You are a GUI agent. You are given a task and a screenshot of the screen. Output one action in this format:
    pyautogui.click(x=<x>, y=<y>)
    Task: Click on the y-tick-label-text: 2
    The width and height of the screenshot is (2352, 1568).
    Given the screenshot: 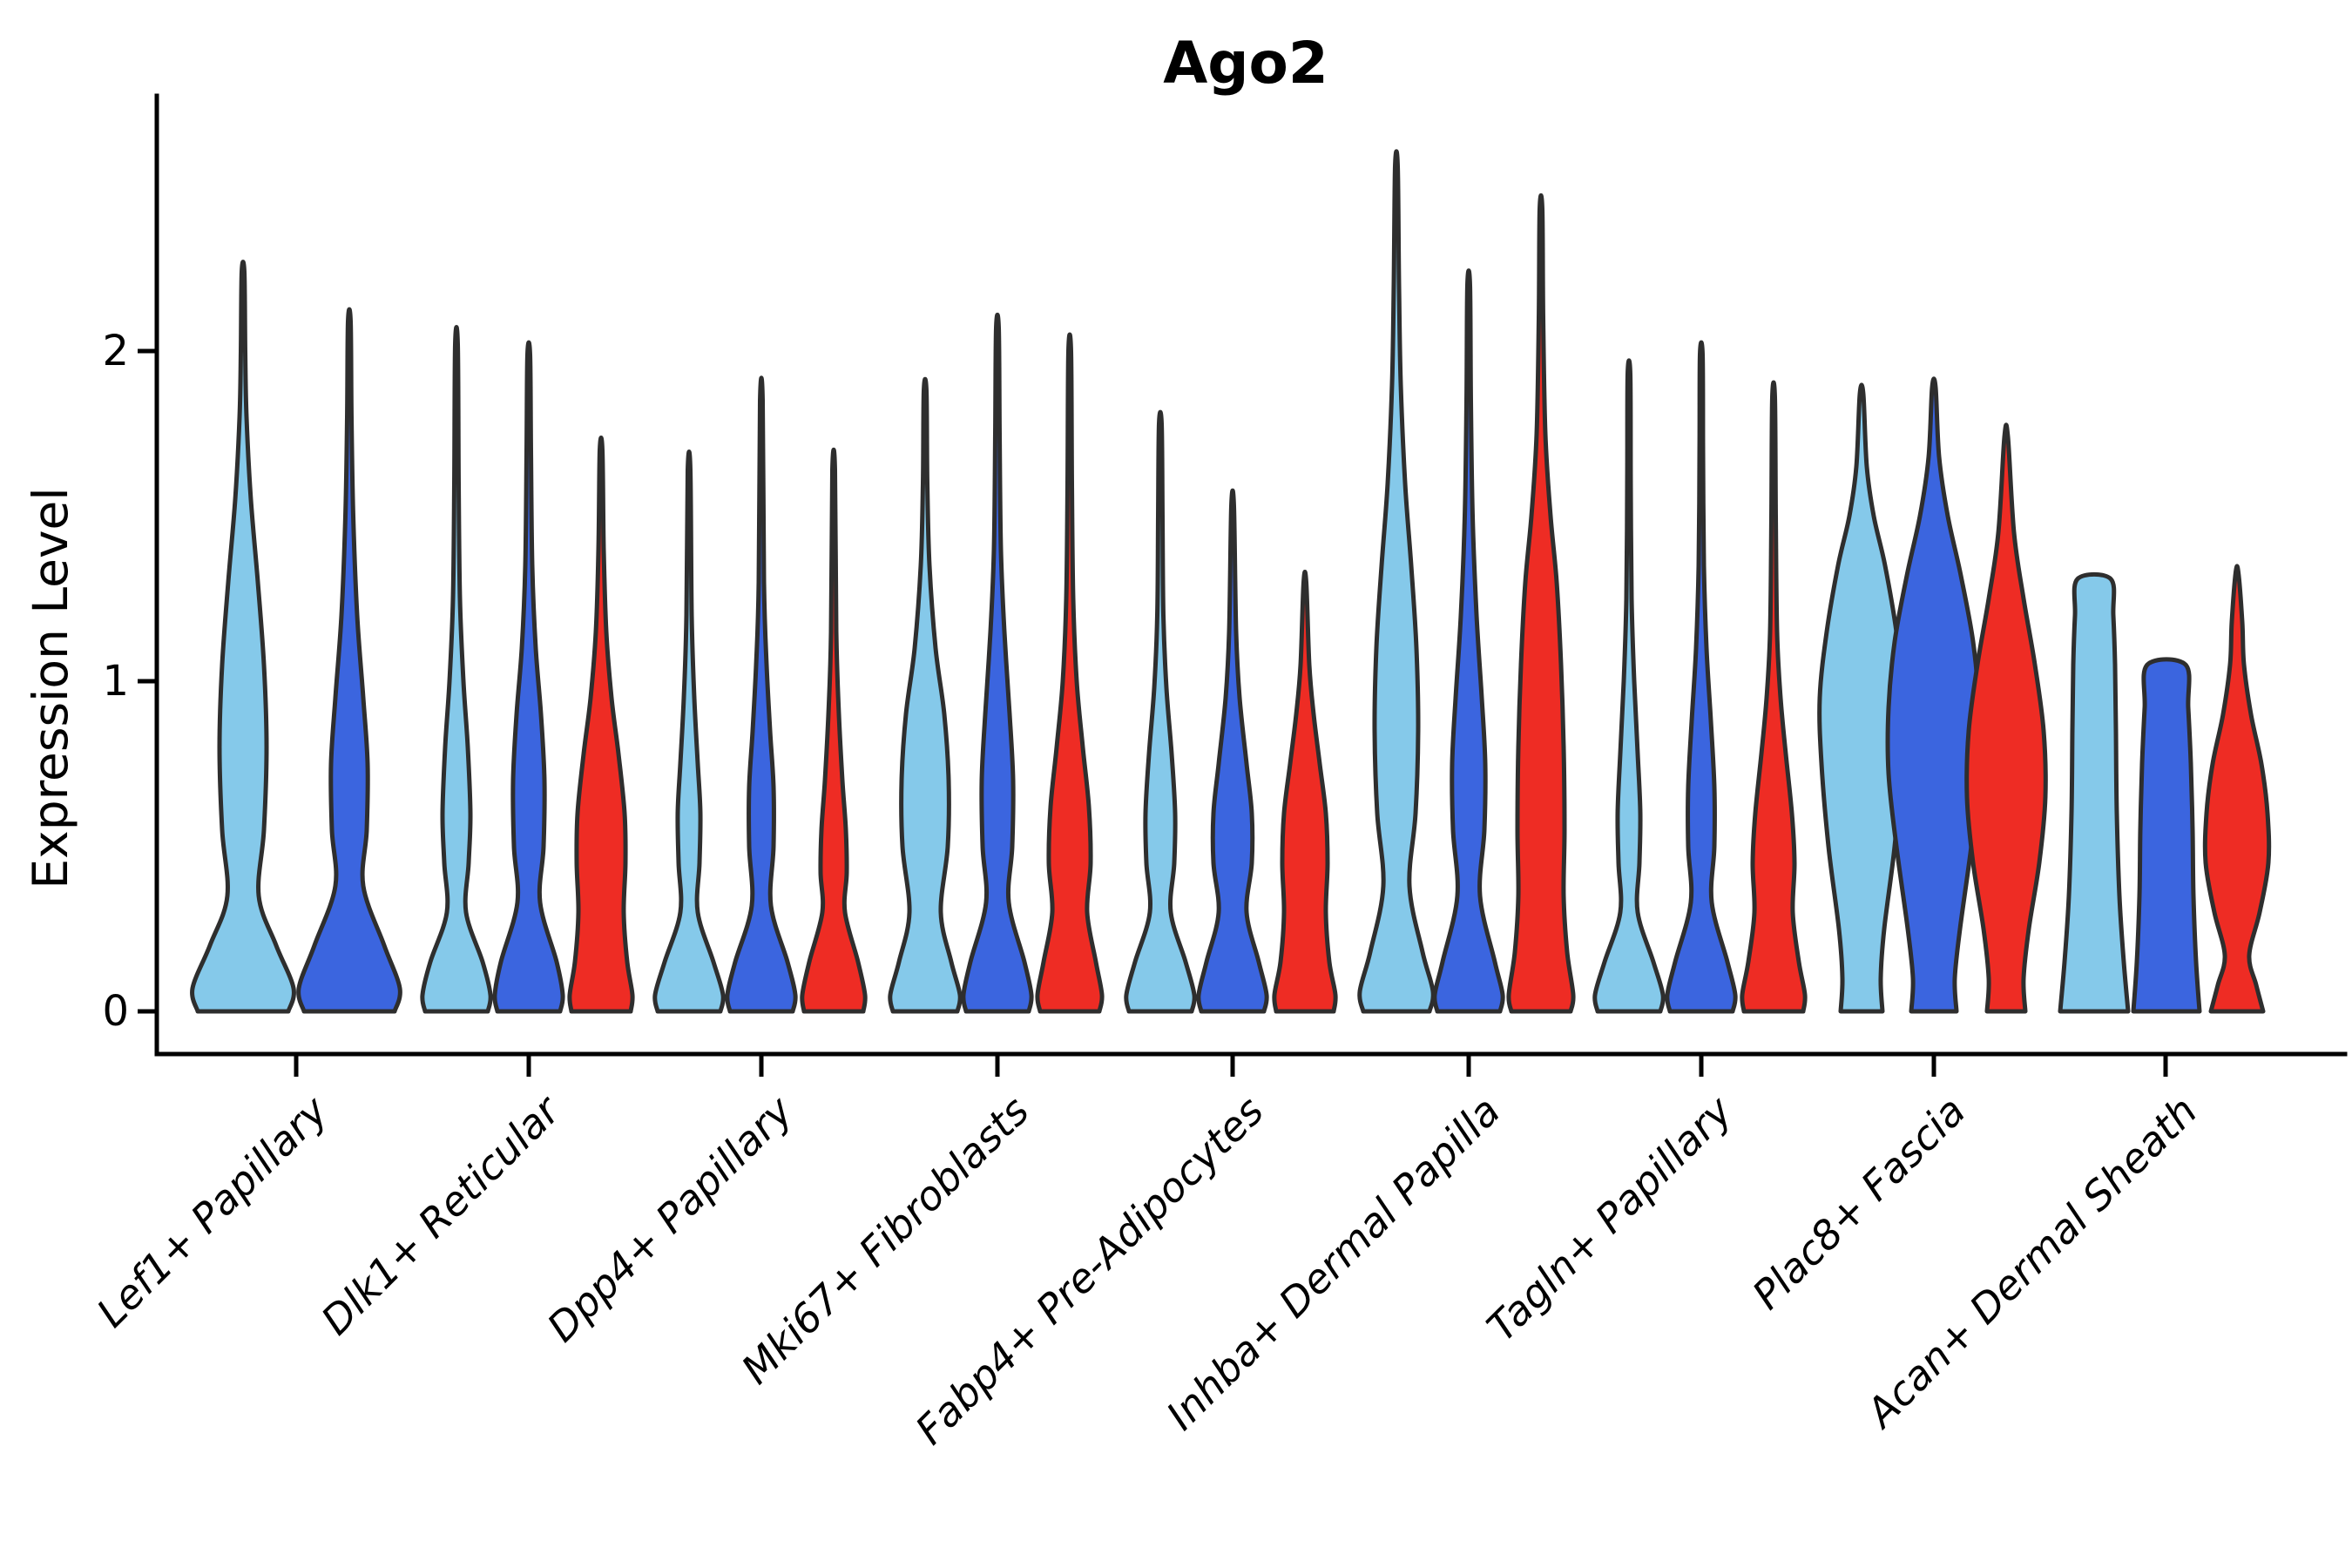 What is the action you would take?
    pyautogui.click(x=115, y=351)
    